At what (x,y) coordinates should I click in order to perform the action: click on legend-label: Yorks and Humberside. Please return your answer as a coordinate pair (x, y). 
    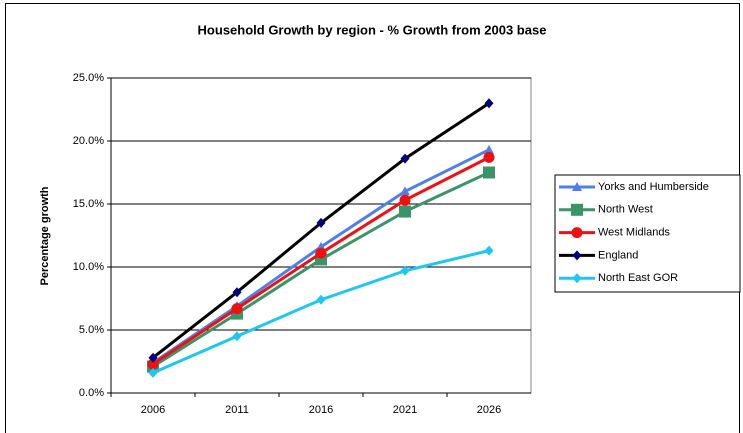
    Looking at the image, I should click on (653, 187).